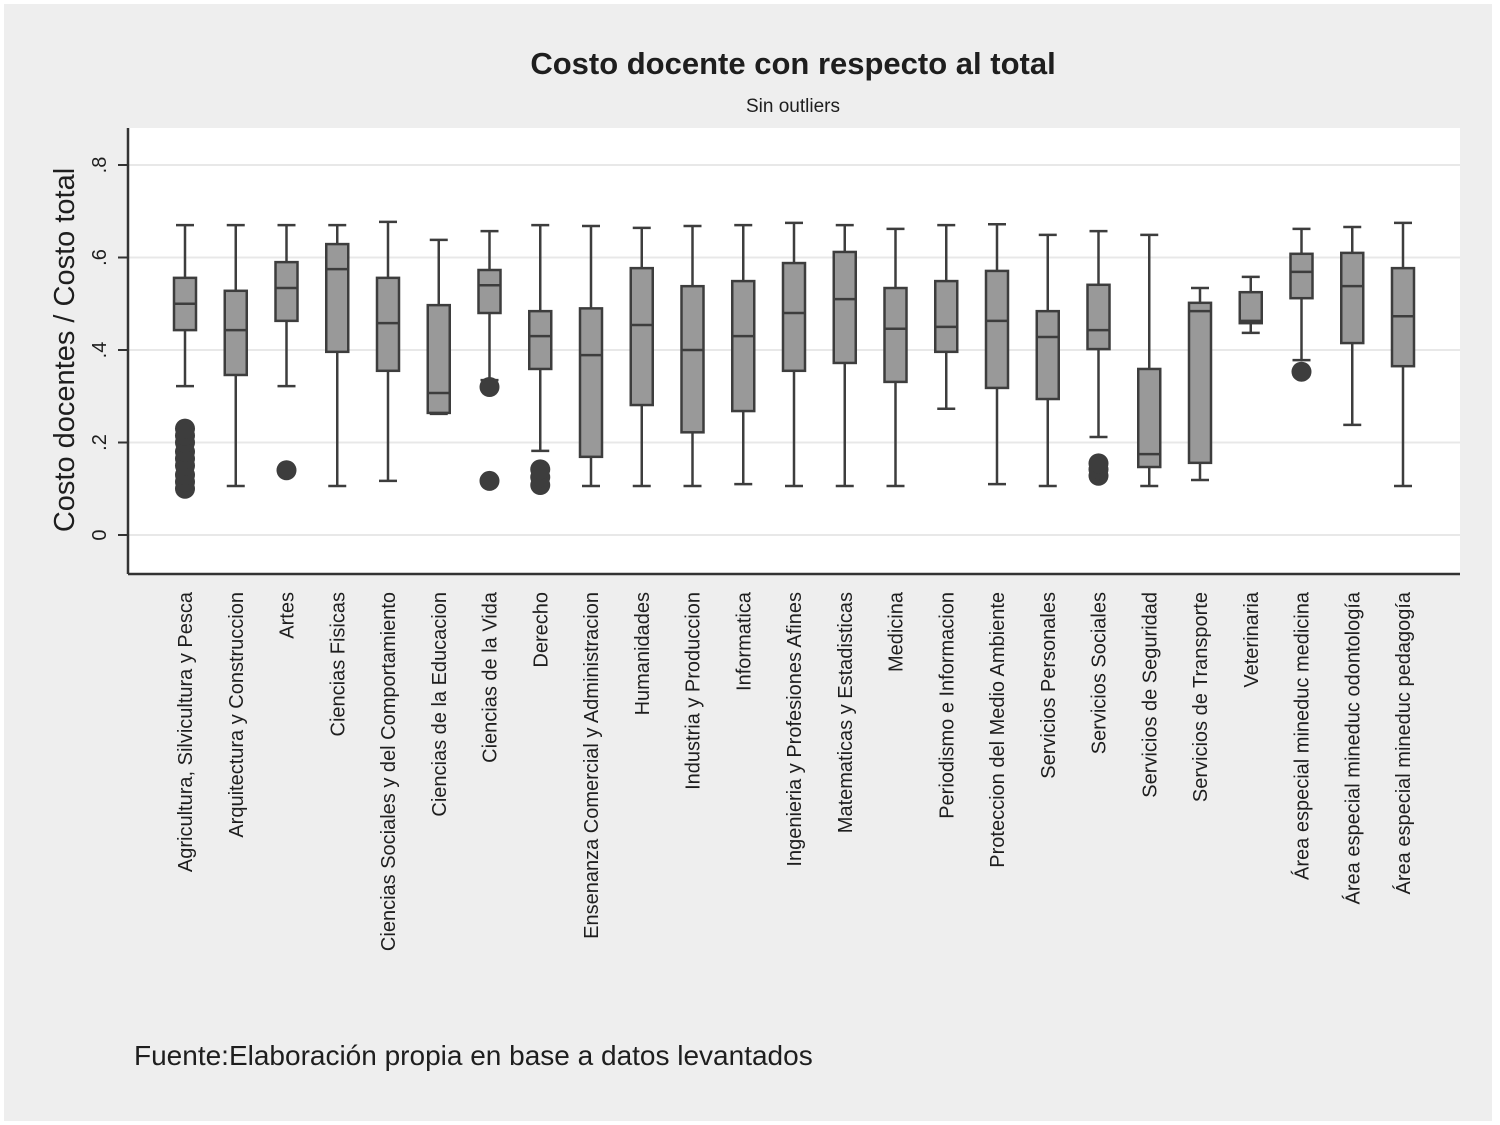 The height and width of the screenshot is (1125, 1500). Describe the element at coordinates (846, 712) in the screenshot. I see `x-tick-label: Matematicas y Estadisticas` at that location.